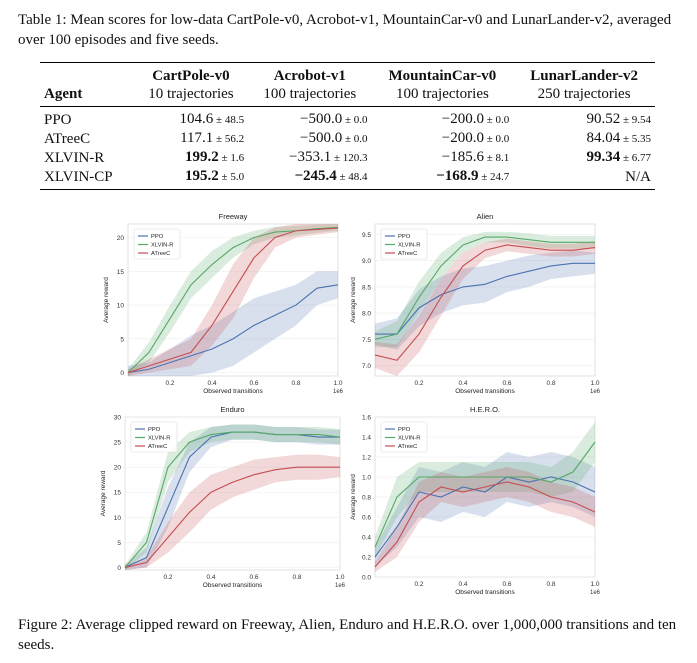 This screenshot has height=663, width=697. What do you see at coordinates (196, 119) in the screenshot?
I see `score-mean: 104.6` at bounding box center [196, 119].